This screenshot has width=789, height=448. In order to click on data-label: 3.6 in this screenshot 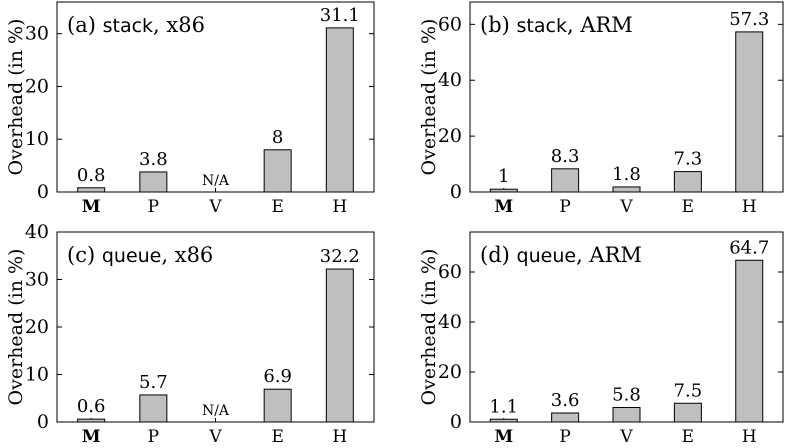, I will do `click(565, 400)`.